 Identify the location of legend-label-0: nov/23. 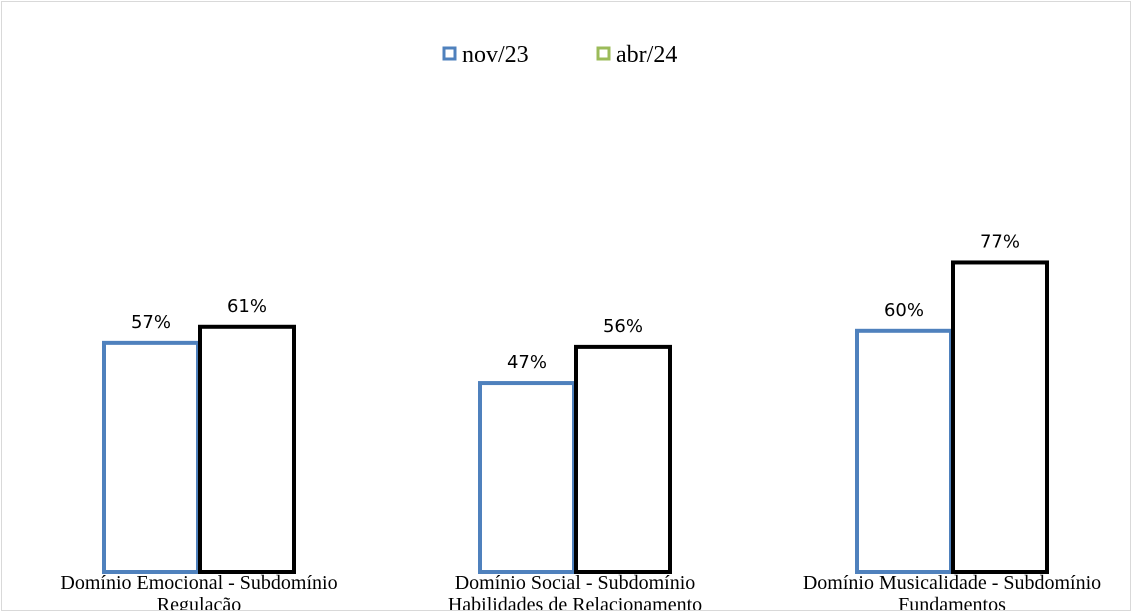
(495, 55).